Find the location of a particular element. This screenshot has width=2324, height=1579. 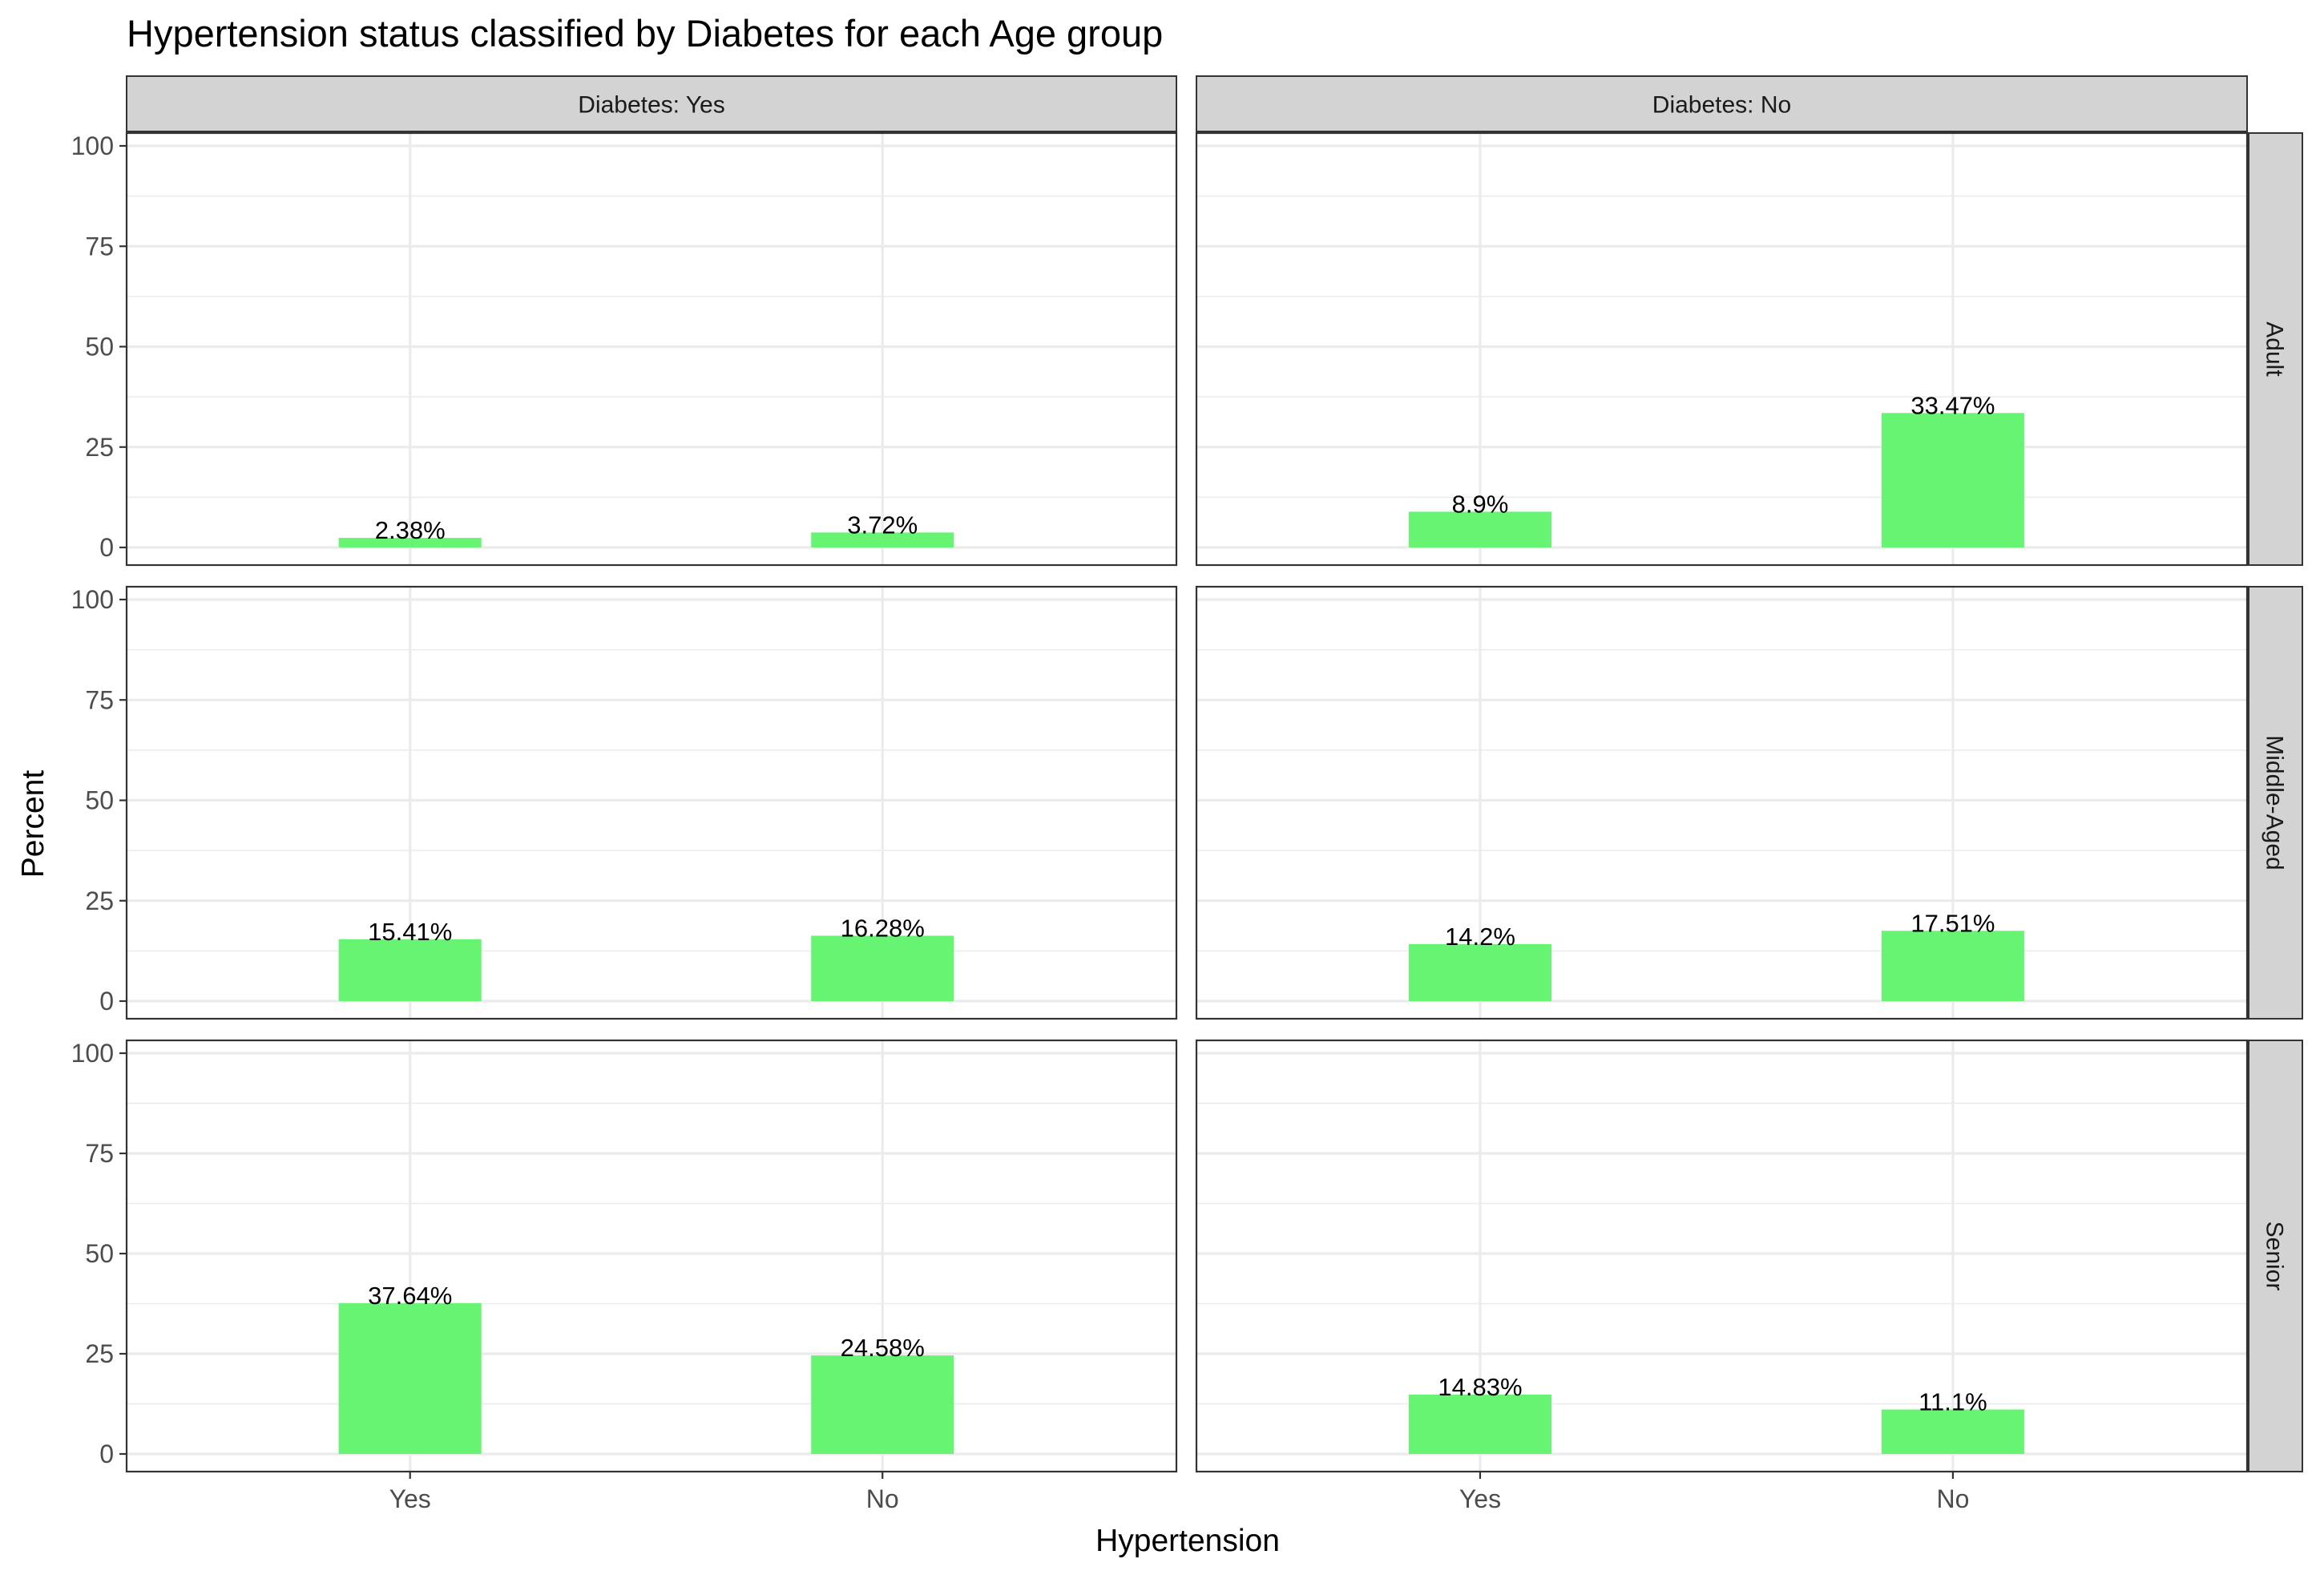

data-label: 37.64% is located at coordinates (410, 1296).